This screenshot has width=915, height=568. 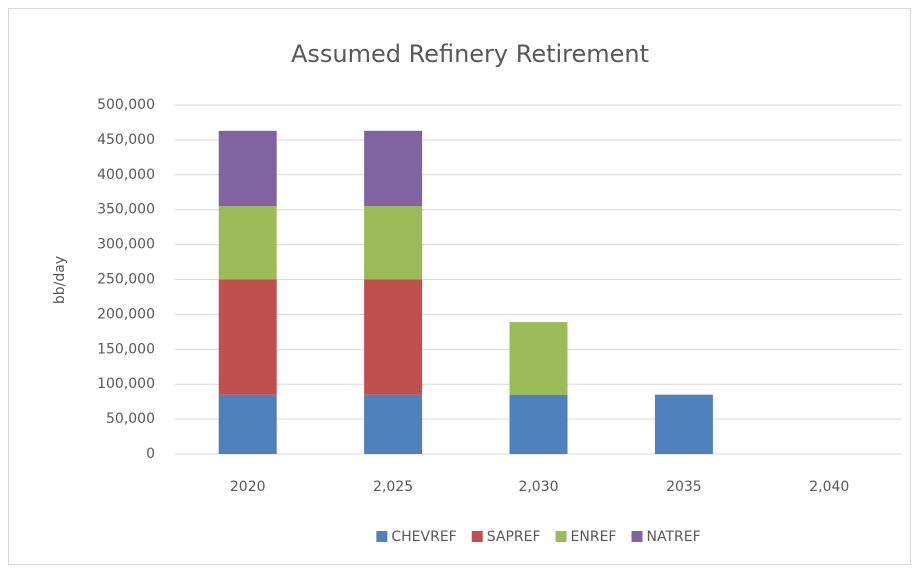 What do you see at coordinates (514, 537) in the screenshot?
I see `legend-label: SAPREF` at bounding box center [514, 537].